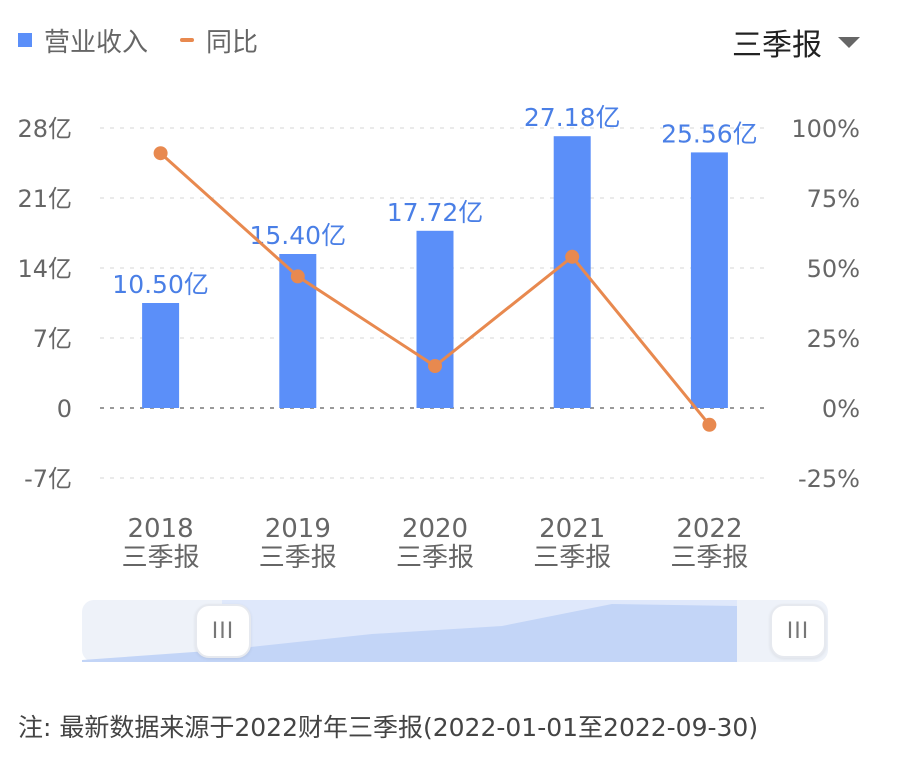 The height and width of the screenshot is (769, 900). I want to click on legend-revenue-label: 营业收入, so click(96, 42).